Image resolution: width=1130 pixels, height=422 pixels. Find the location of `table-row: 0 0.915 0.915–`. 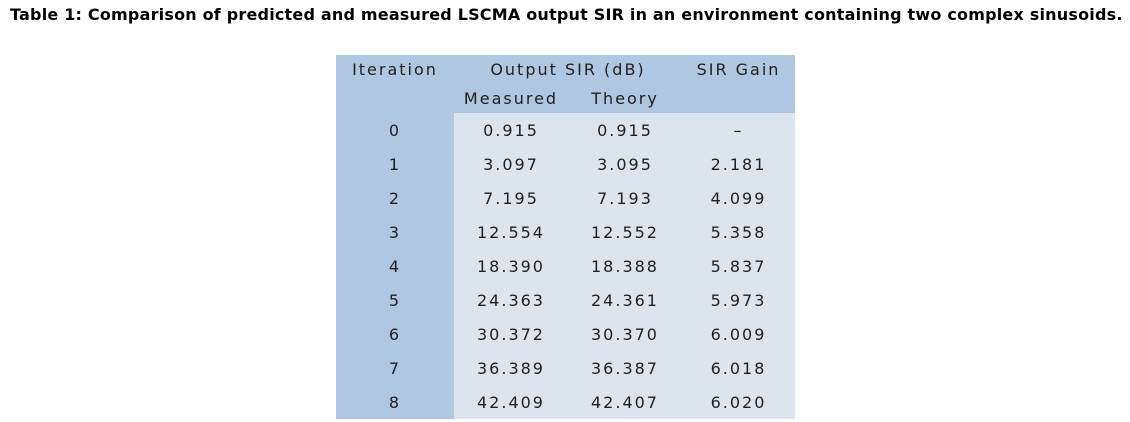

table-row: 0 0.915 0.915– is located at coordinates (565, 130).